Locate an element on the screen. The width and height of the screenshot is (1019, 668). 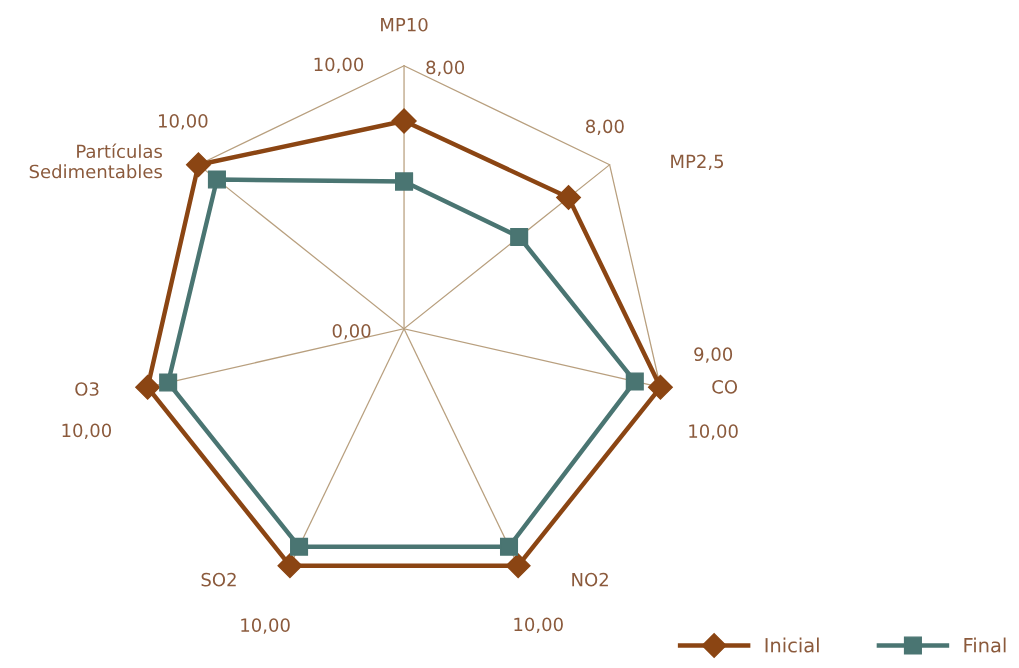
text: 0,00 is located at coordinates (351, 331).